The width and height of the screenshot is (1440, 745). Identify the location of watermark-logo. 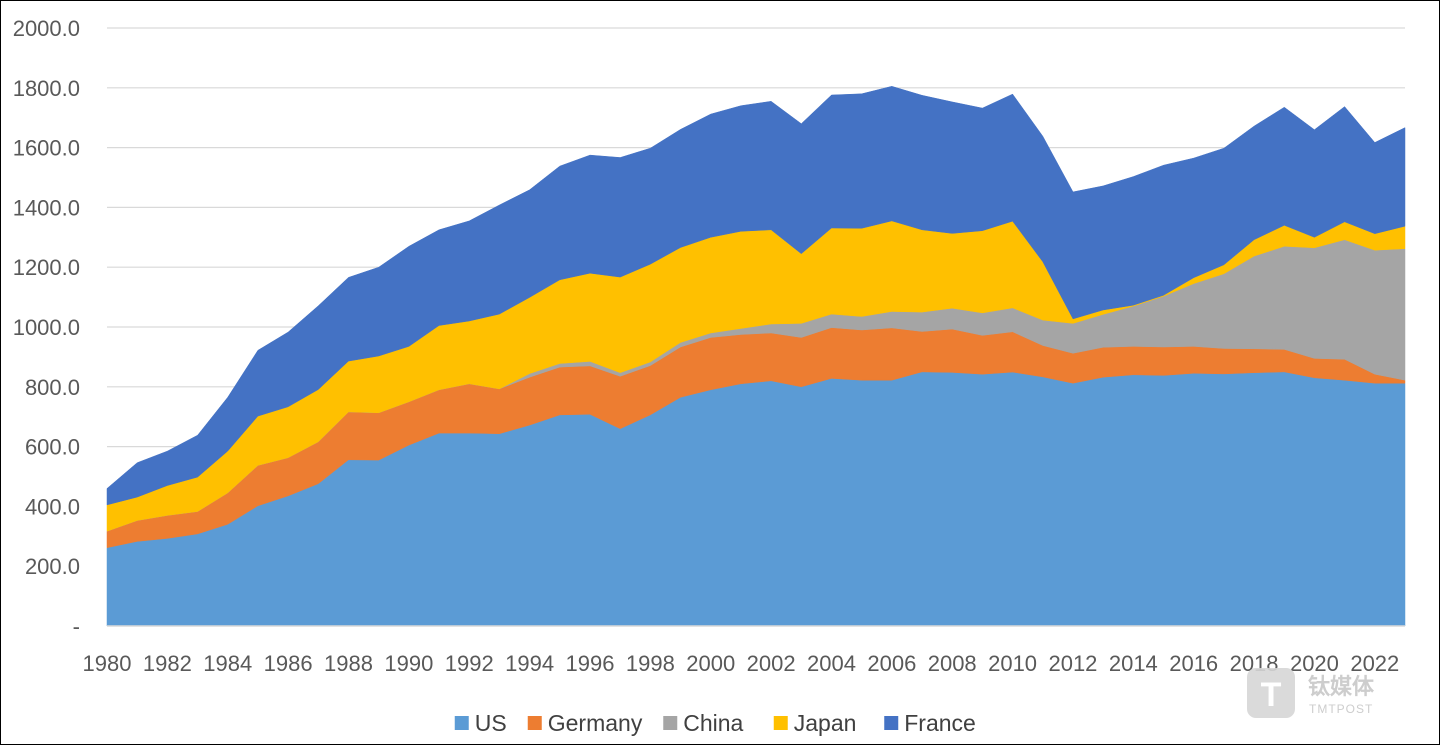
(1271, 693).